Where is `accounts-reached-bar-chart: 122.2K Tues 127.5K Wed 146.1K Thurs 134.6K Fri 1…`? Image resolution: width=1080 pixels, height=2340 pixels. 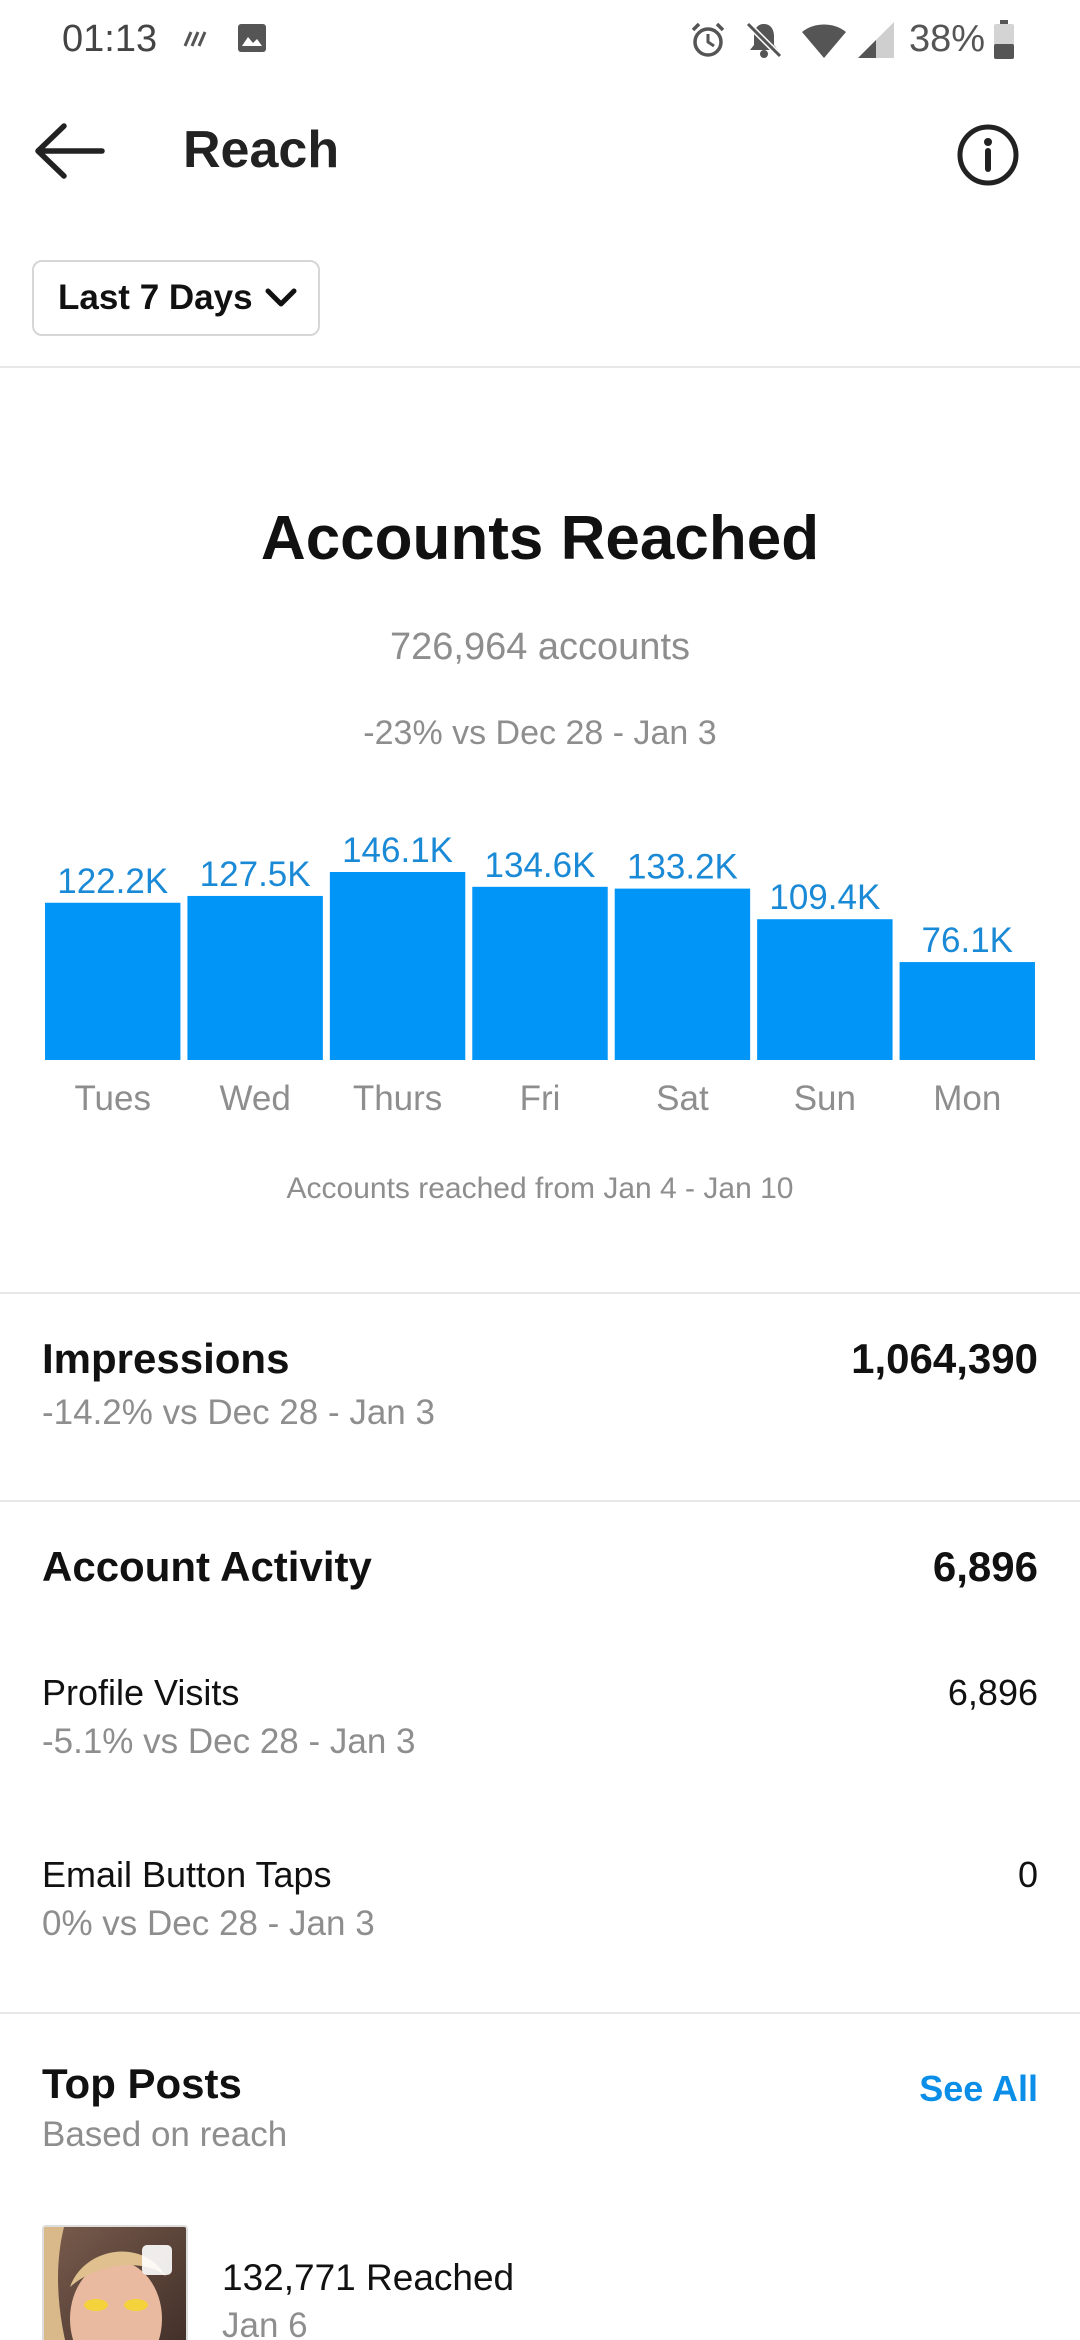
accounts-reached-bar-chart: 122.2K Tues 127.5K Wed 146.1K Thurs 134.6K Fri 1… is located at coordinates (540, 974).